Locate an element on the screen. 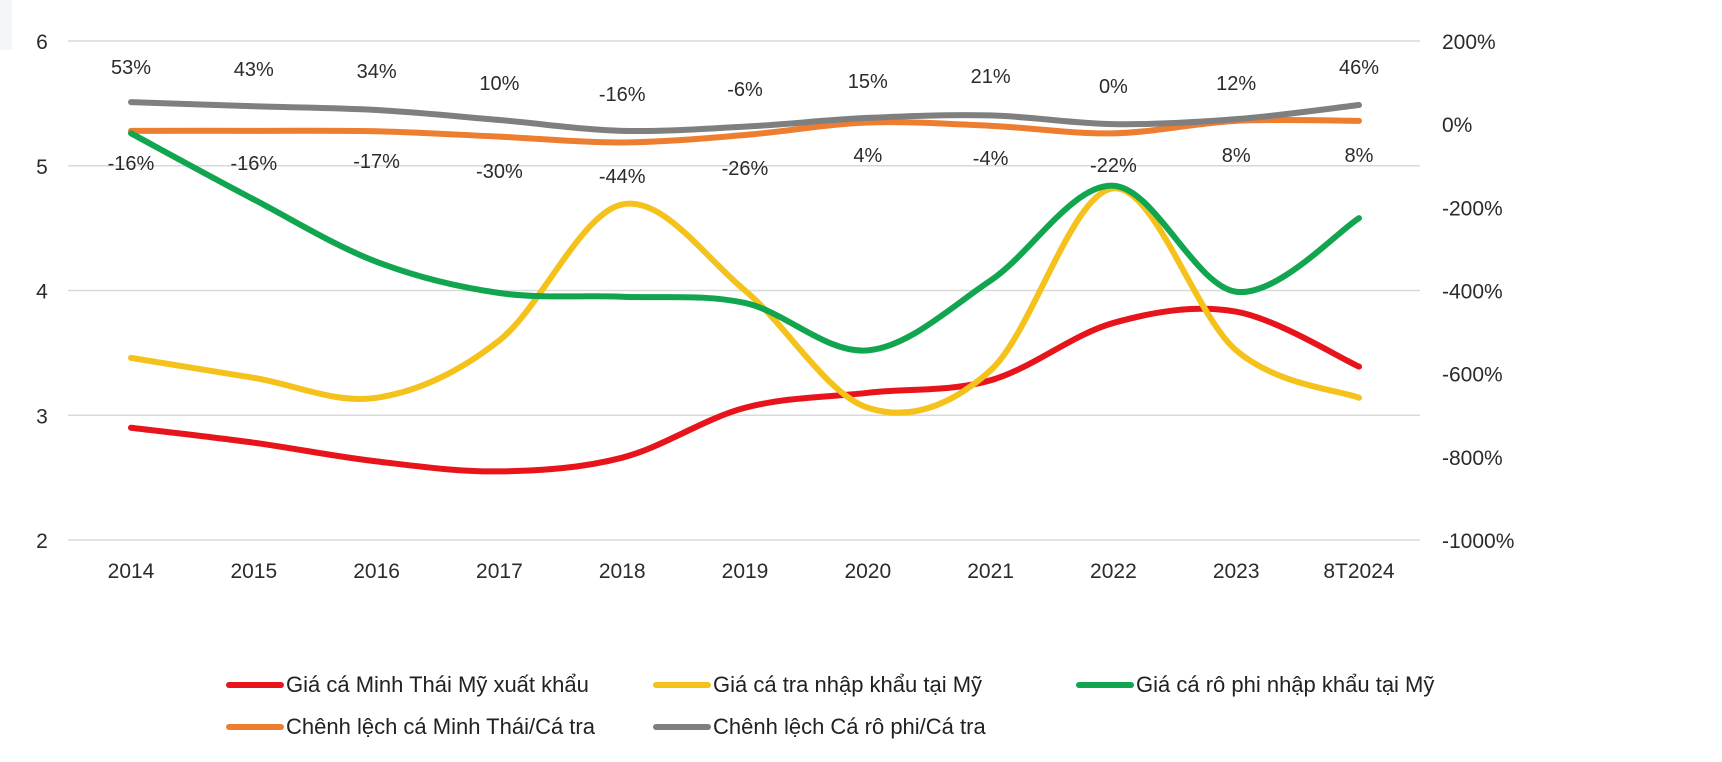 The height and width of the screenshot is (762, 1722). x-axis-tick-label: 8T2024 is located at coordinates (1359, 571).